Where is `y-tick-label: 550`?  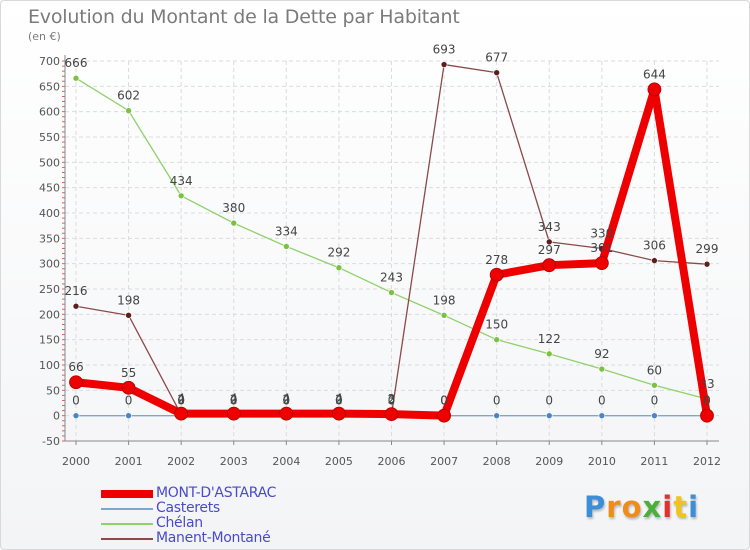 y-tick-label: 550 is located at coordinates (49, 137).